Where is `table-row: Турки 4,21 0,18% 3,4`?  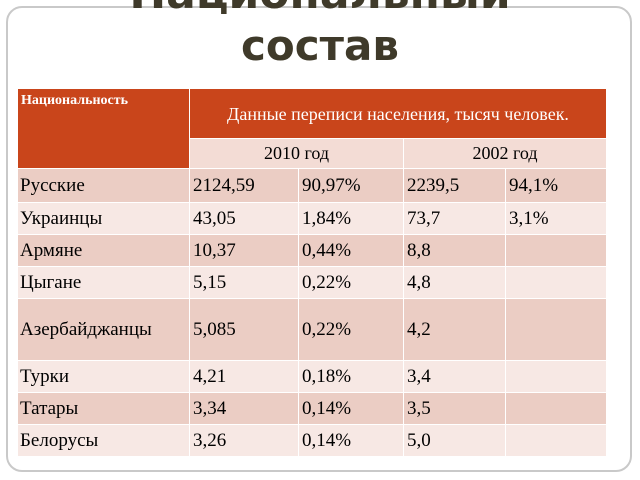
table-row: Турки 4,21 0,18% 3,4 is located at coordinates (312, 376).